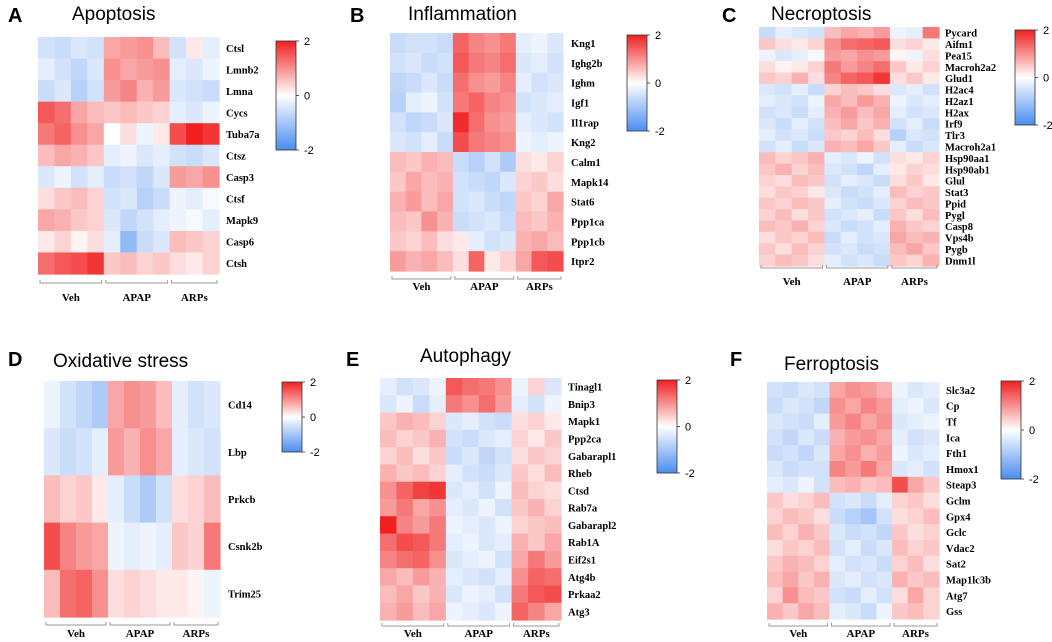 The image size is (1052, 642). What do you see at coordinates (962, 470) in the screenshot?
I see `gene-label: Hmox1` at bounding box center [962, 470].